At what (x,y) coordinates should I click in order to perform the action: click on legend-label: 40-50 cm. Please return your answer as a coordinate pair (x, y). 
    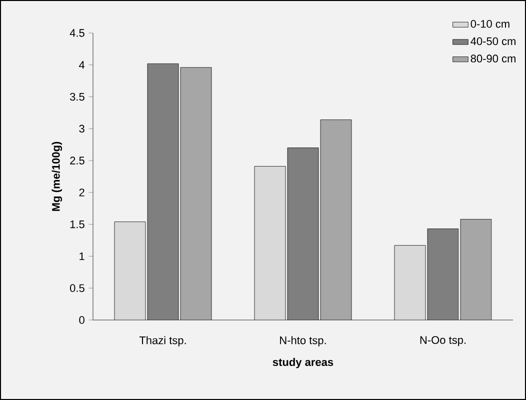
    Looking at the image, I should click on (493, 41).